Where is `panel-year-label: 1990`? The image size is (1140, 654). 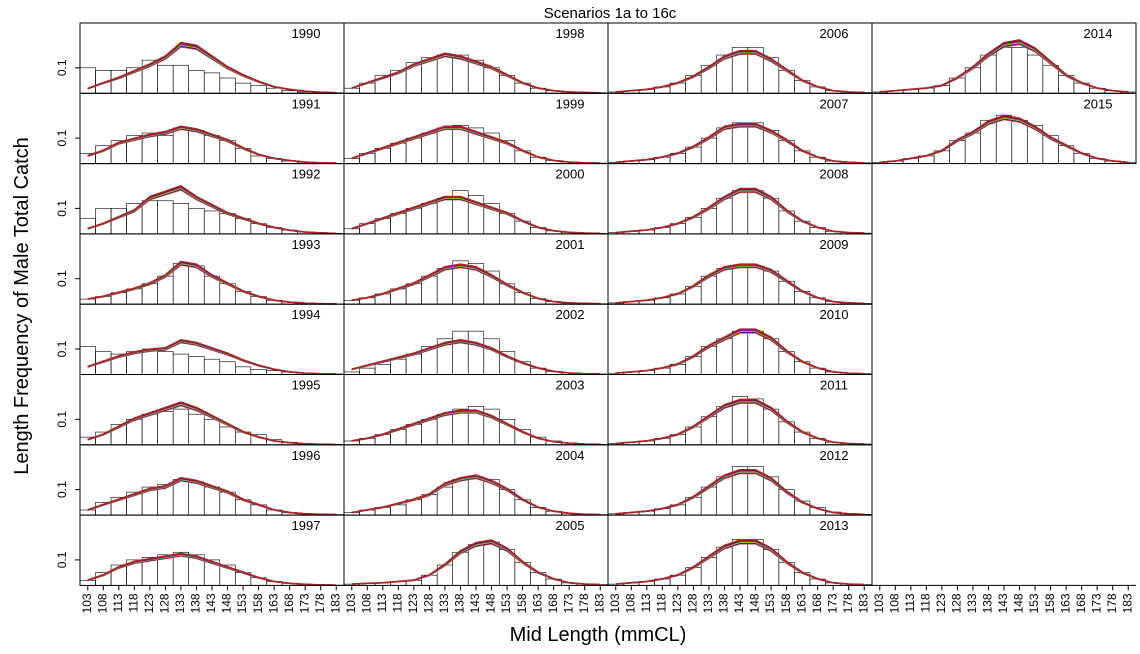
panel-year-label: 1990 is located at coordinates (306, 33).